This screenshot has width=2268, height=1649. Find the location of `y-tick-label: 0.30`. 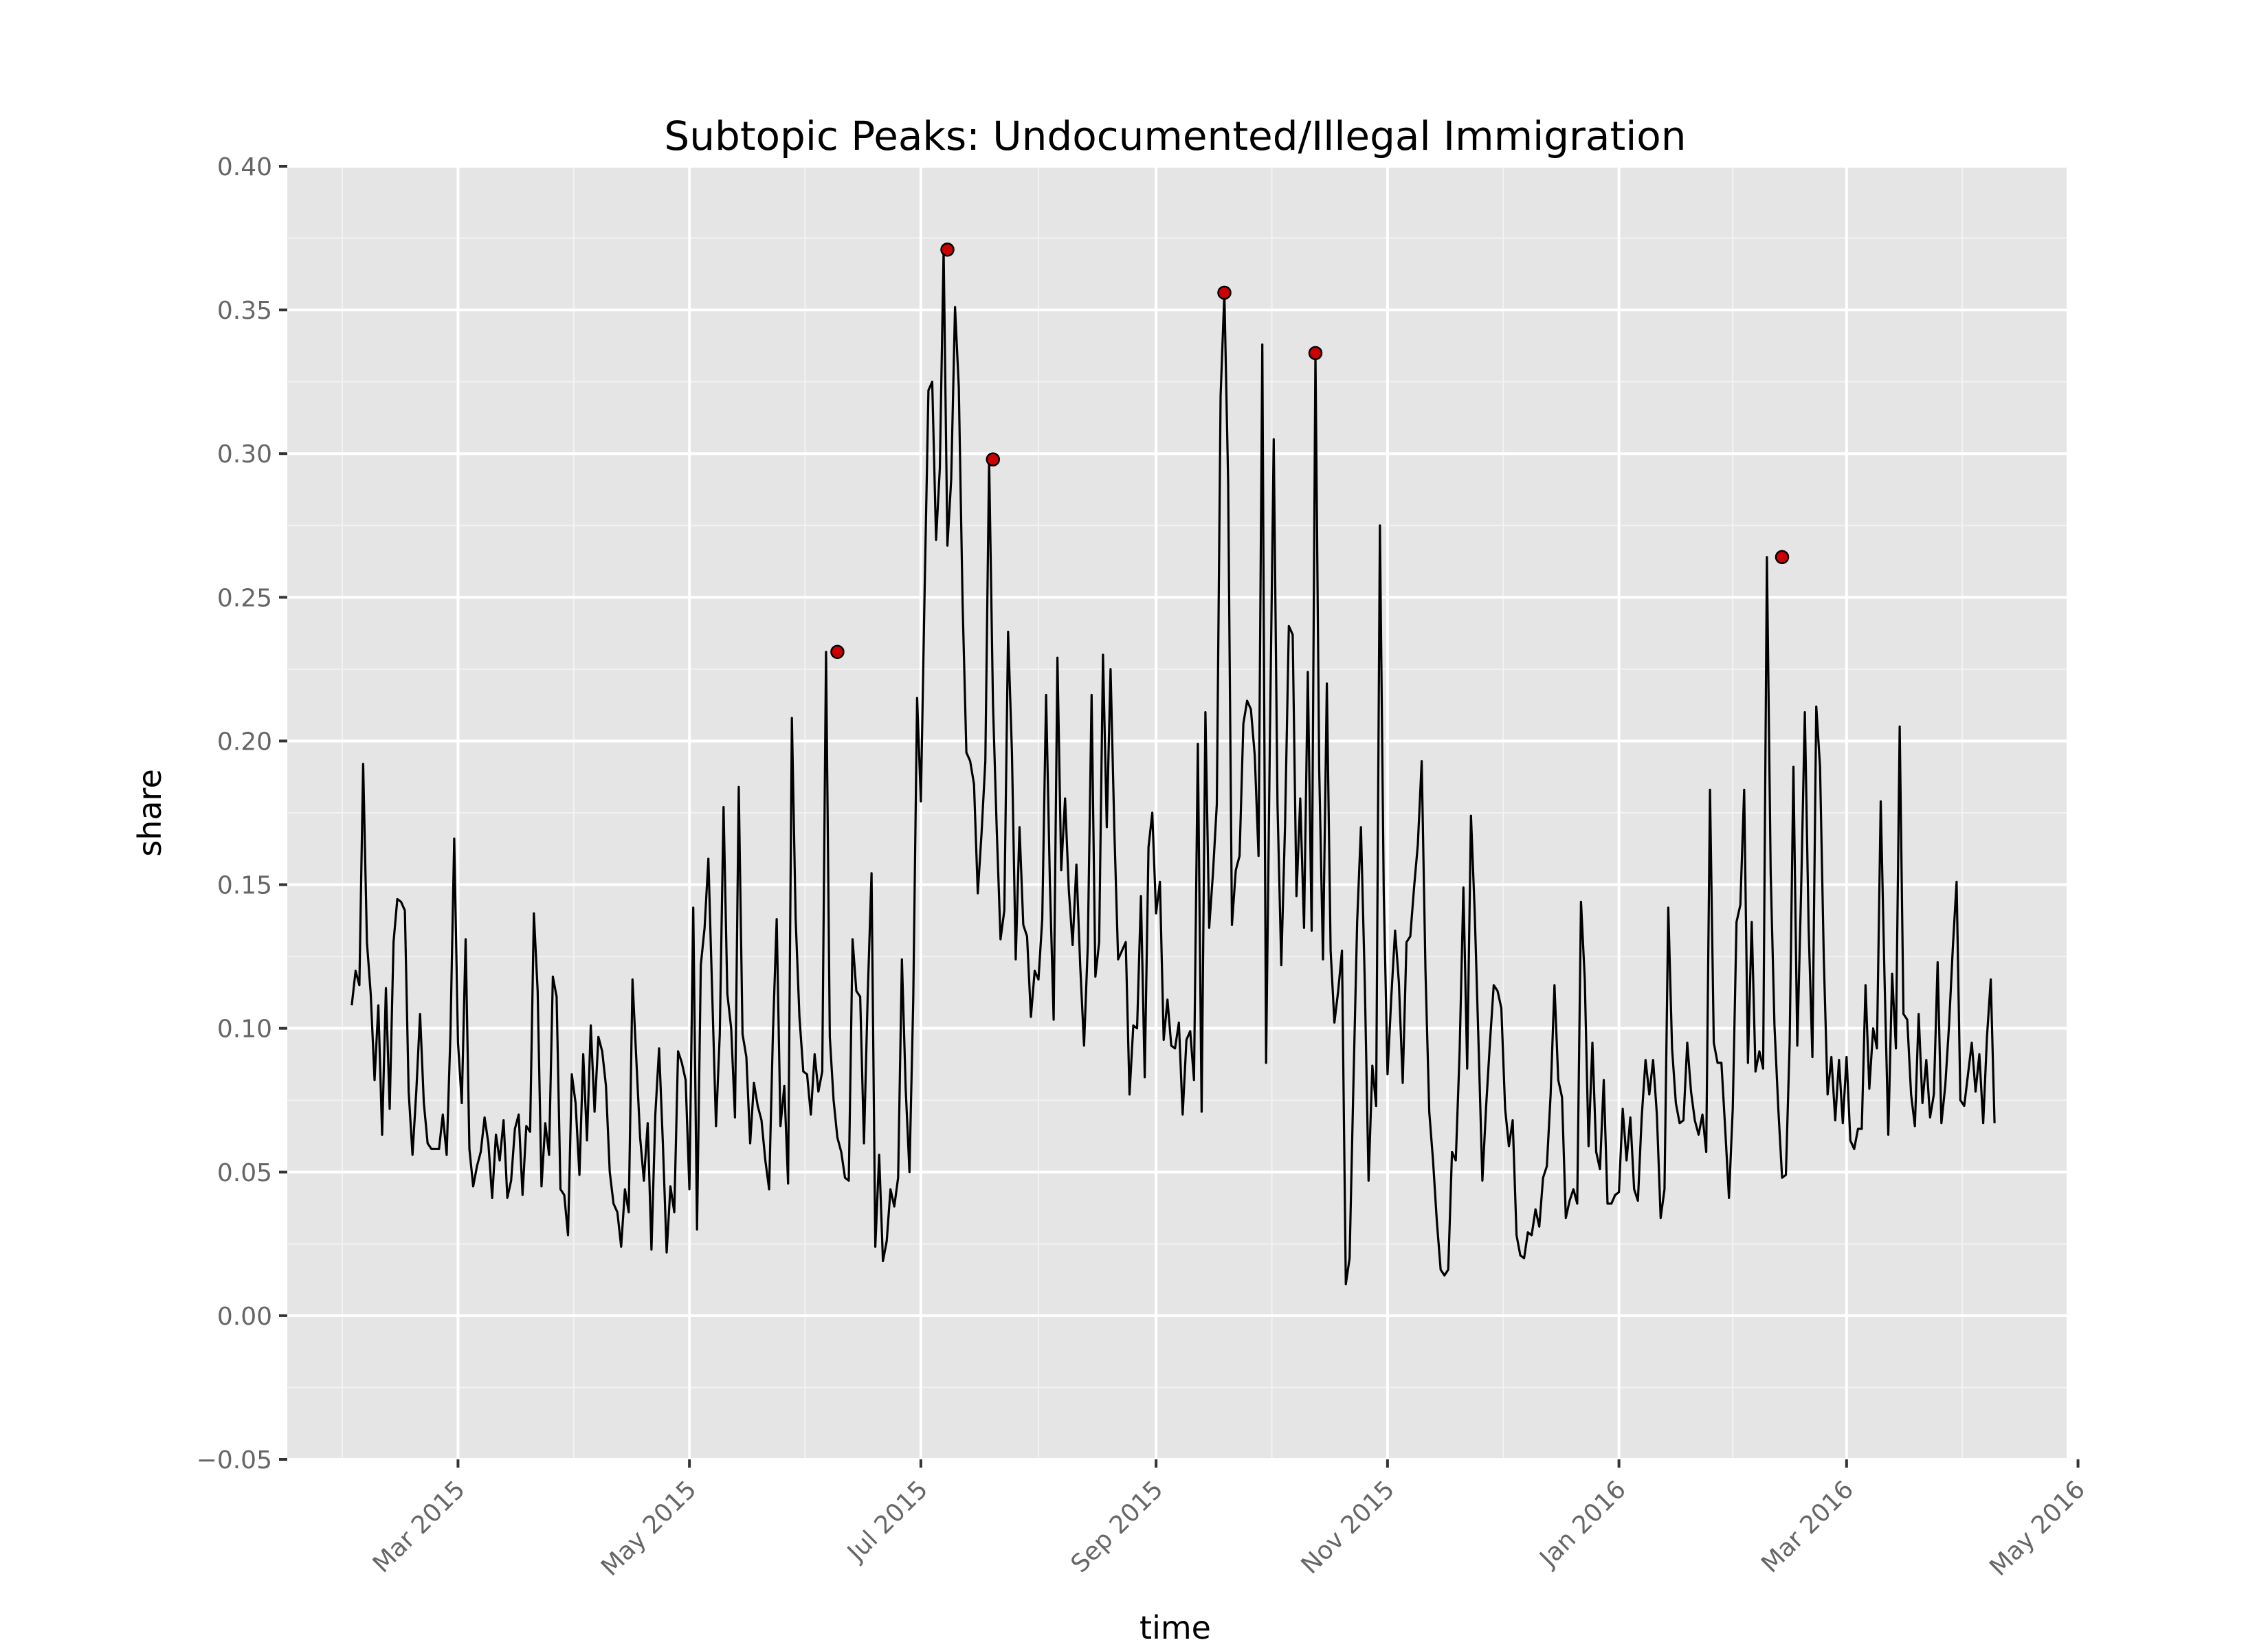

y-tick-label: 0.30 is located at coordinates (244, 454).